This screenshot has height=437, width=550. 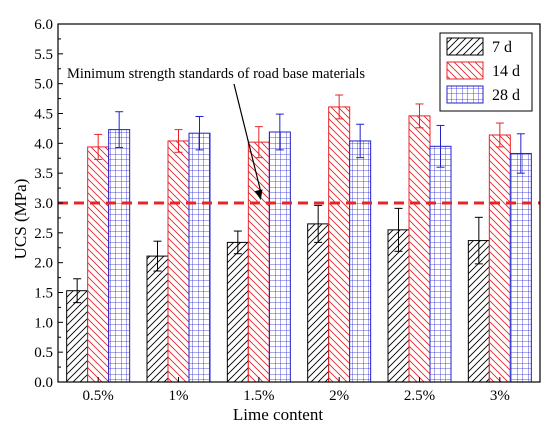 I want to click on x-tick-label: 1.5%, so click(x=258, y=396).